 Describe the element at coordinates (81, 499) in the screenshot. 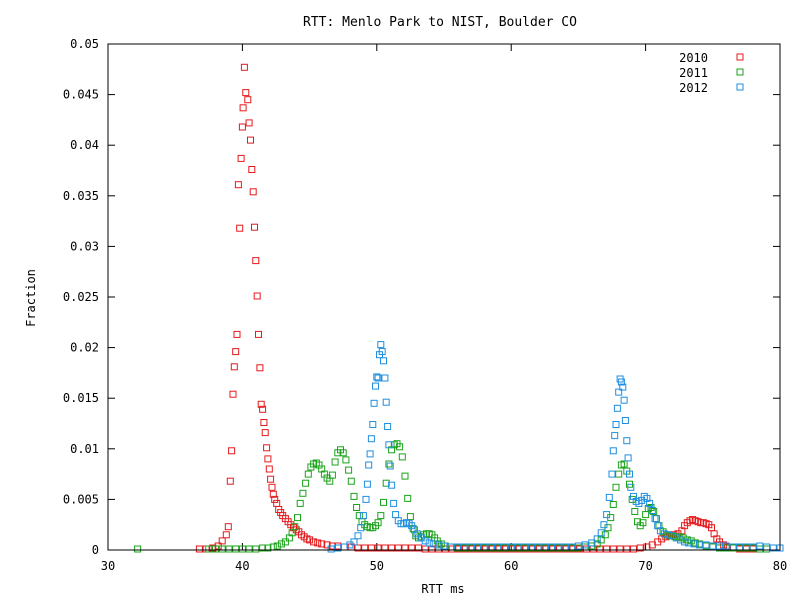

I see `y-tick-label: 0.005` at that location.